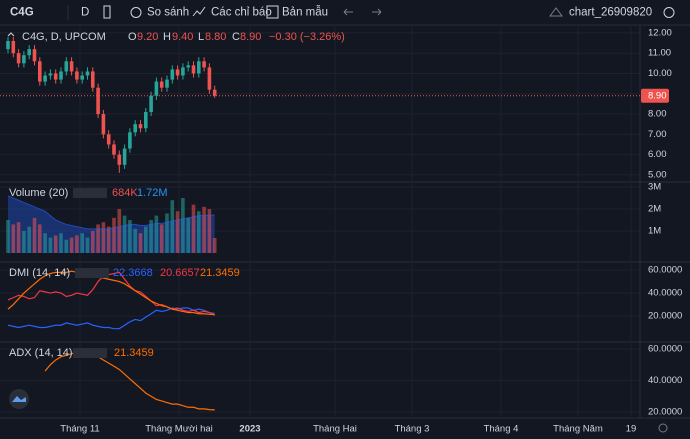  I want to click on y-tick-label: 6.00, so click(657, 154).